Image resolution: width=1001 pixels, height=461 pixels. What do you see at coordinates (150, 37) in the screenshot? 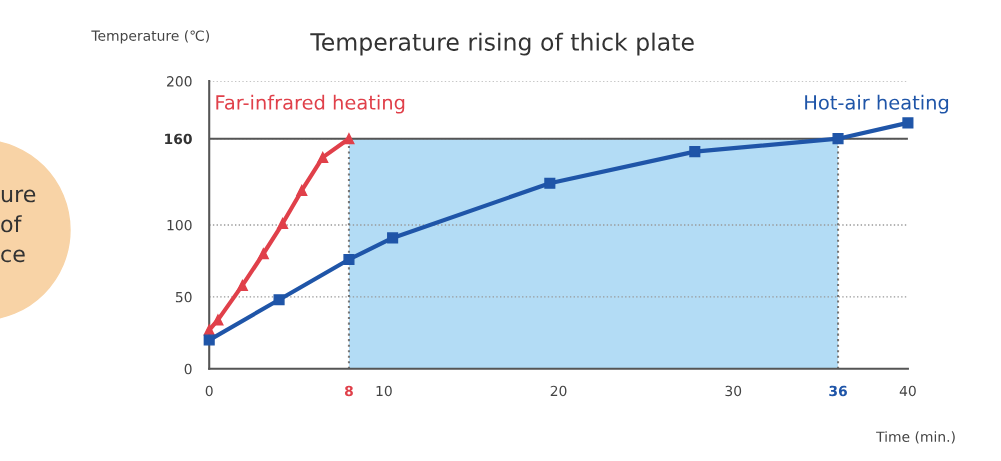
I see `y-axis-title: Temperature (℃)` at bounding box center [150, 37].